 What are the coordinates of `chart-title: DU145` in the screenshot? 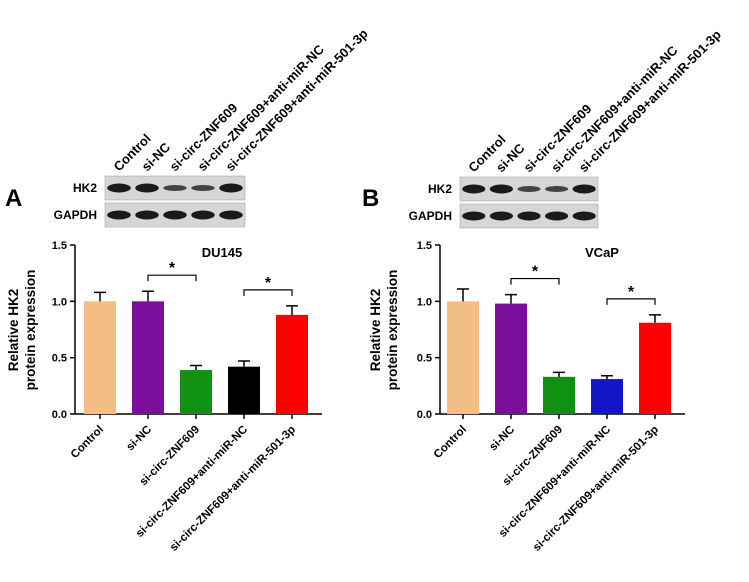 It's located at (222, 252).